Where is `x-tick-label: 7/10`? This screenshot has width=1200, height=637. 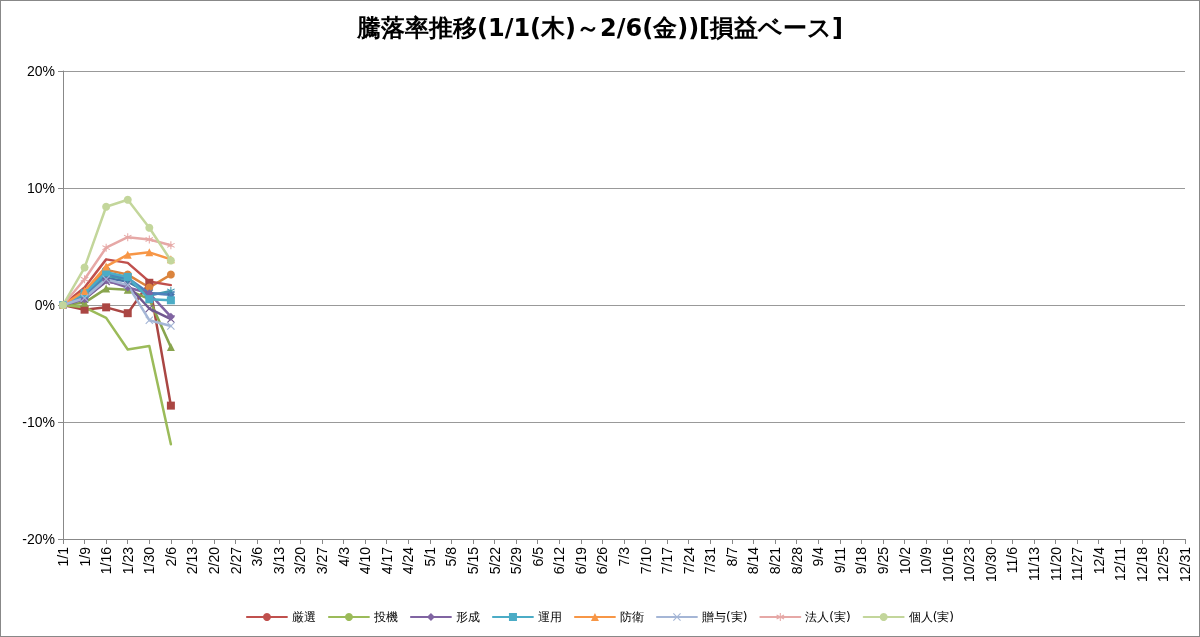
x-tick-label: 7/10 is located at coordinates (645, 560).